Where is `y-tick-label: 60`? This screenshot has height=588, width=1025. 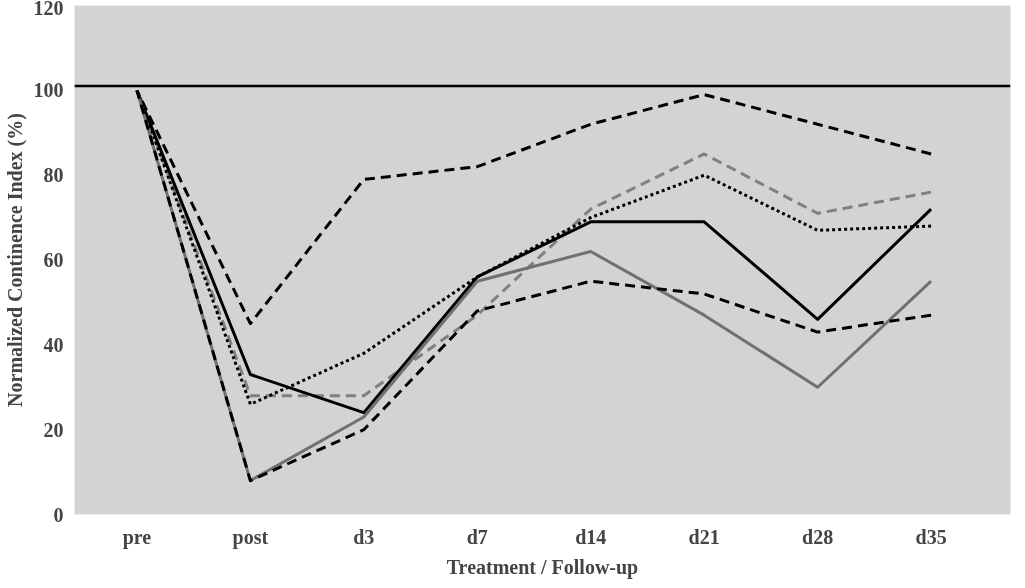
y-tick-label: 60 is located at coordinates (53, 260).